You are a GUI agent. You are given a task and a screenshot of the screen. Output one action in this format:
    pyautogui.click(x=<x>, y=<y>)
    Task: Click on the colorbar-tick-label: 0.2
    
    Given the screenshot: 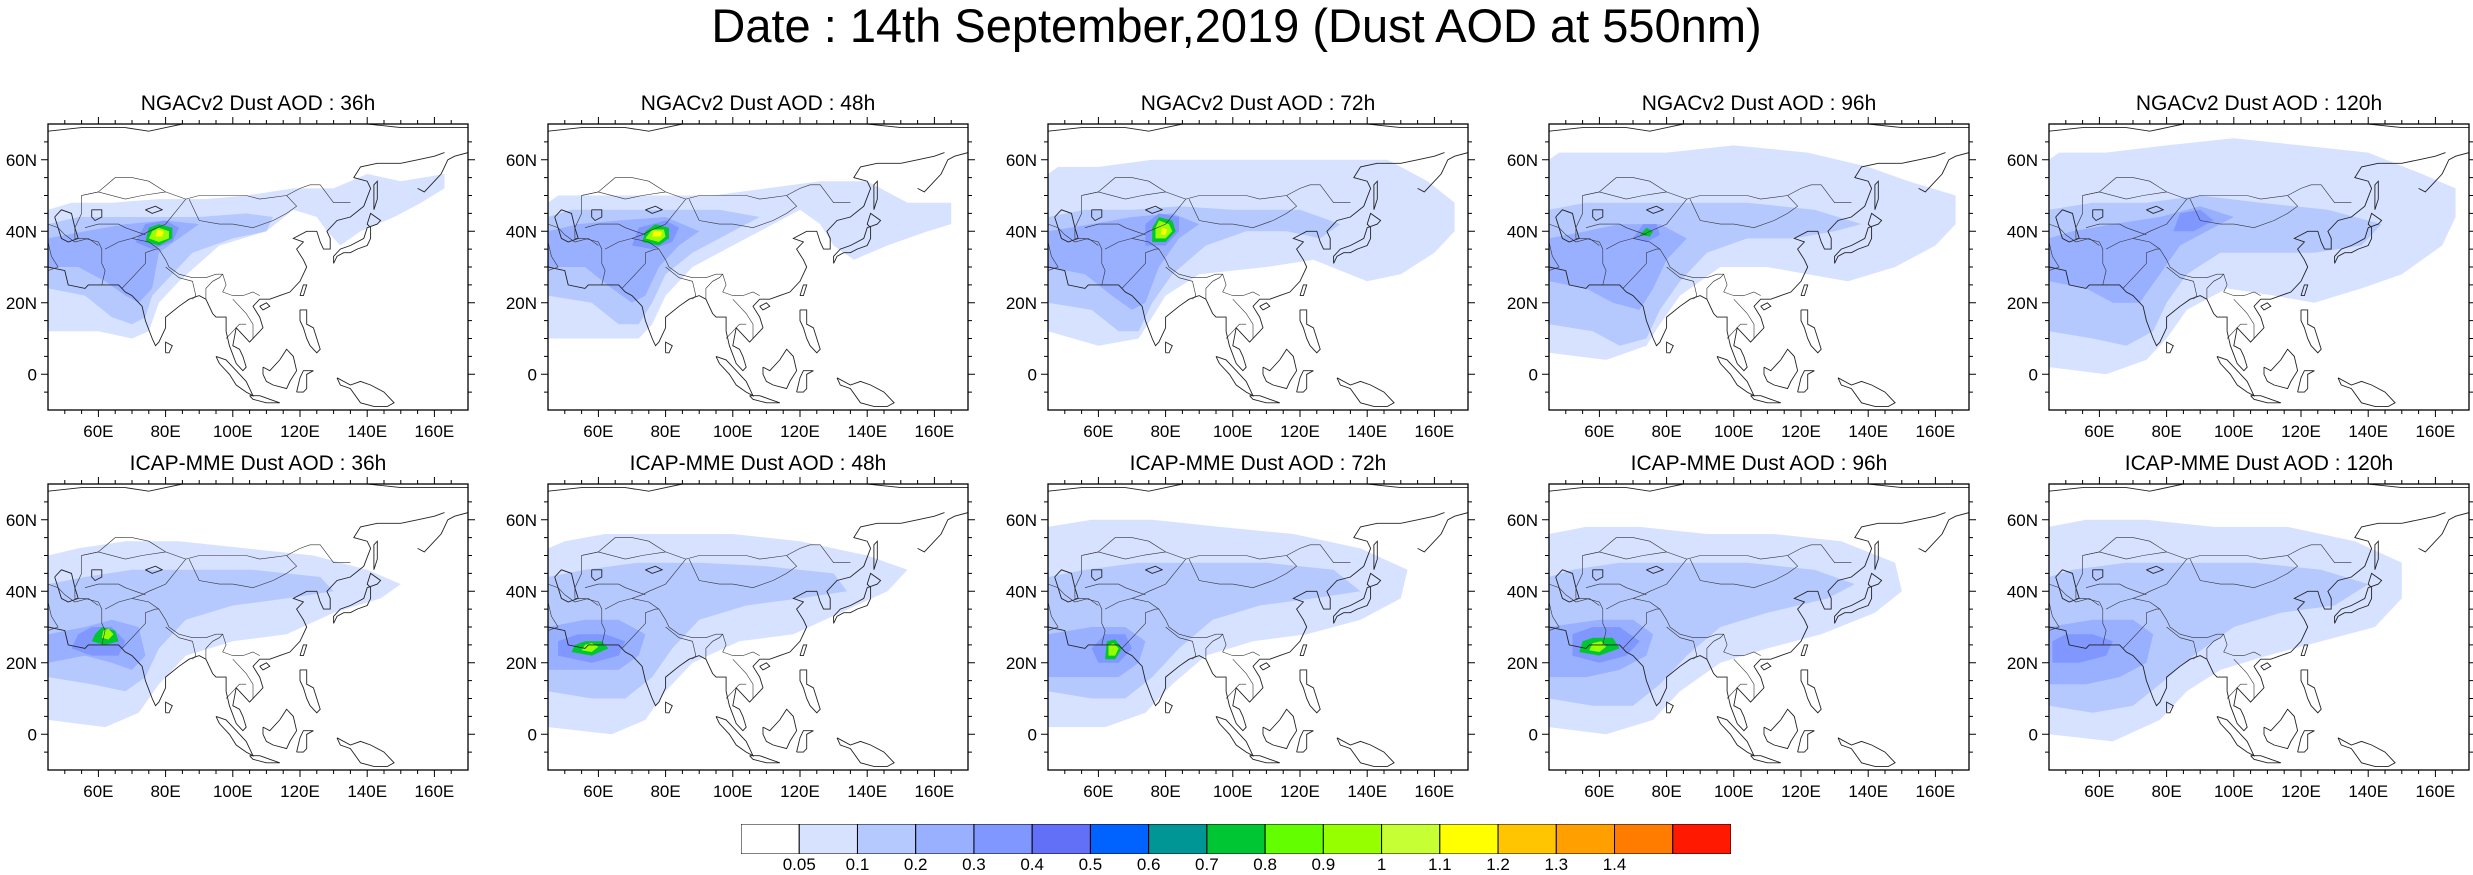 What is the action you would take?
    pyautogui.click(x=915, y=864)
    